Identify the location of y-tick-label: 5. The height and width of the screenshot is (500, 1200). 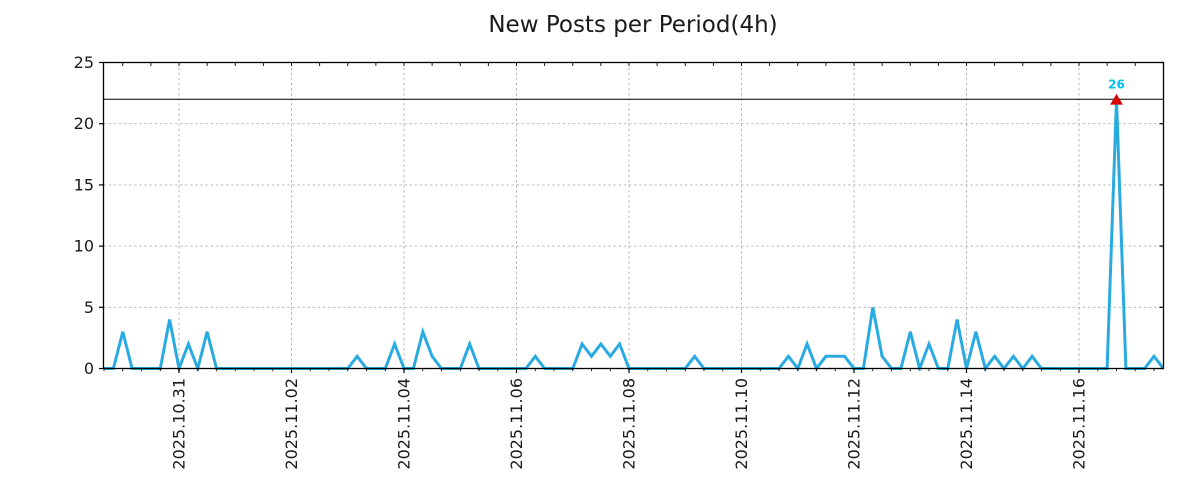
(89, 307).